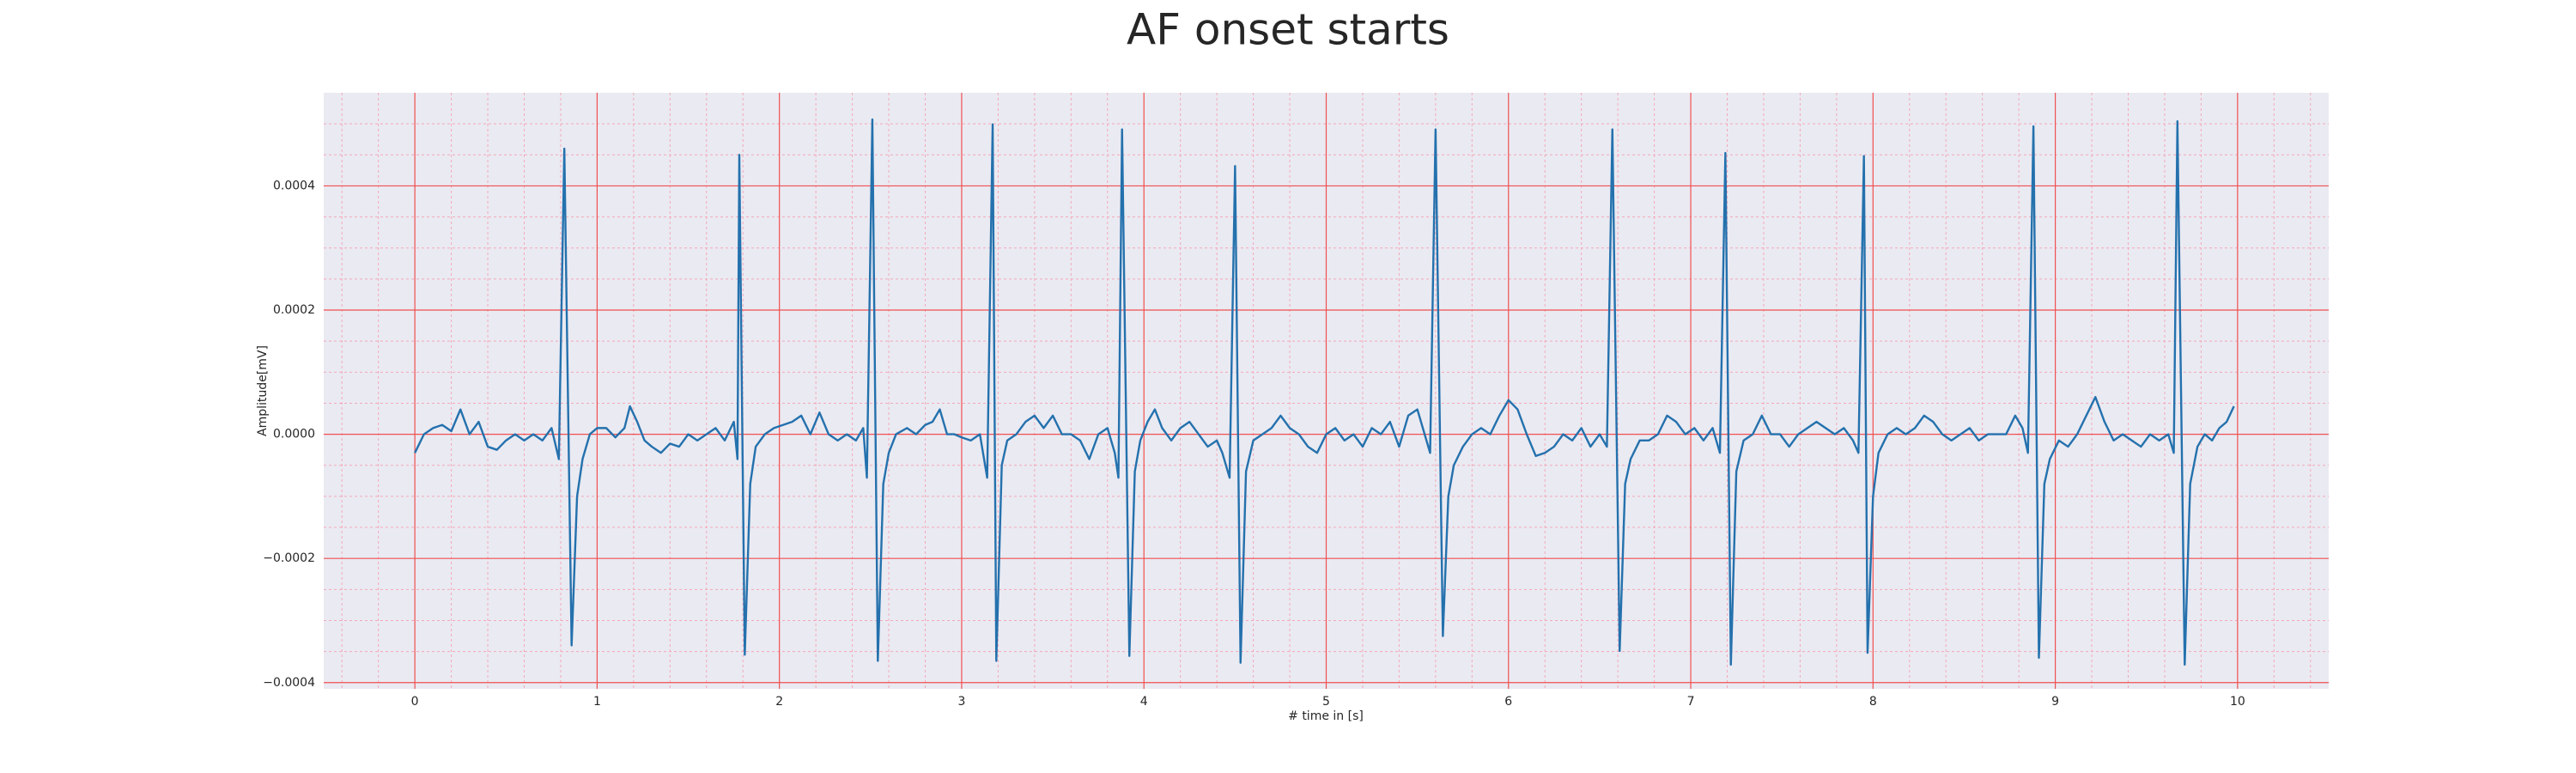  Describe the element at coordinates (2237, 702) in the screenshot. I see `x-tick-label: 10` at that location.